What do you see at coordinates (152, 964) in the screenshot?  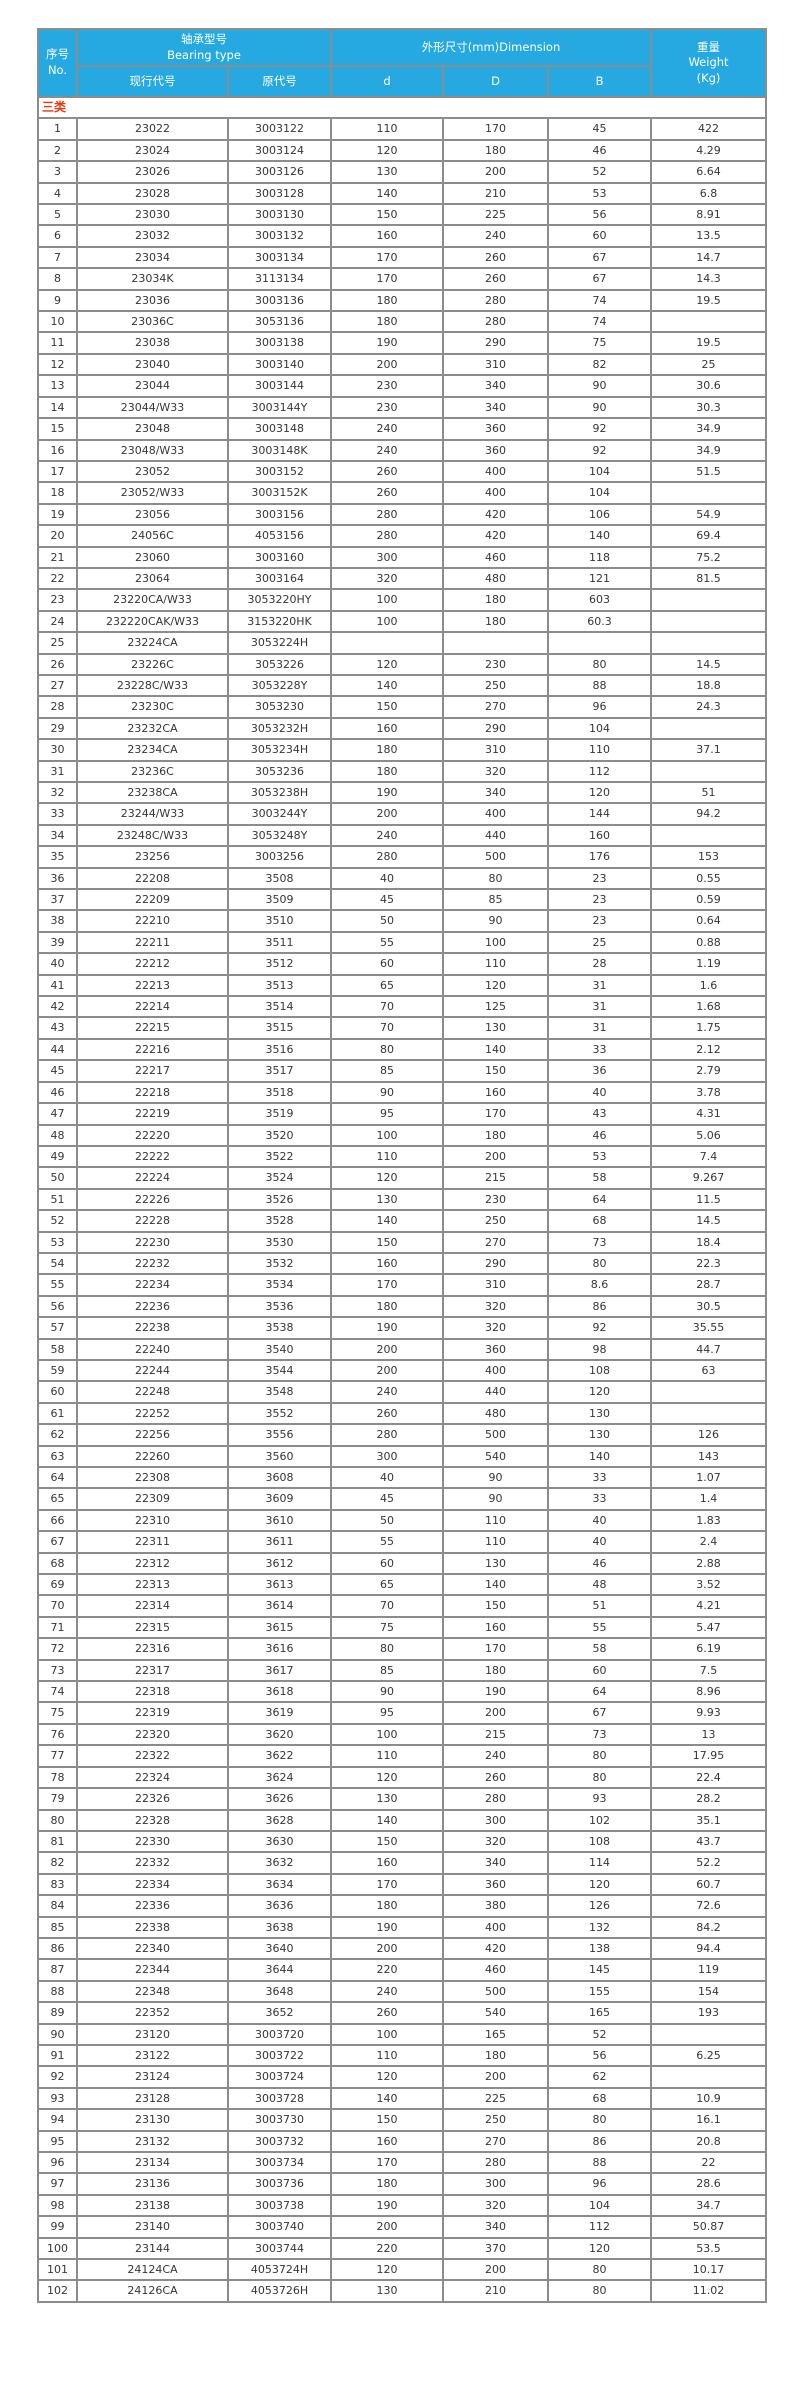 I see `cell-current-code: 22212` at bounding box center [152, 964].